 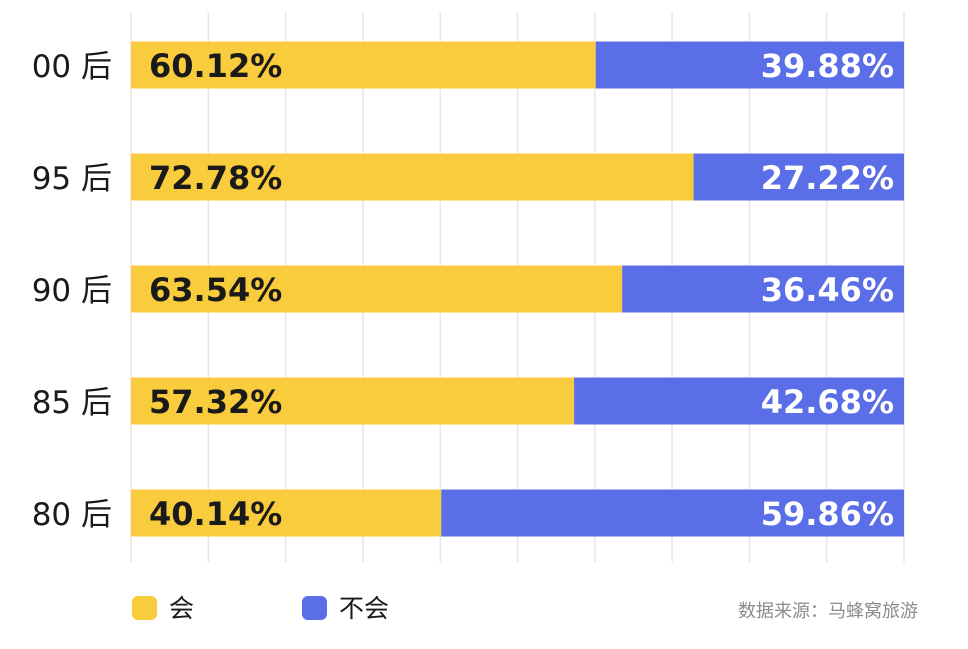 What do you see at coordinates (827, 66) in the screenshot?
I see `data-label-will-not: 39.88%` at bounding box center [827, 66].